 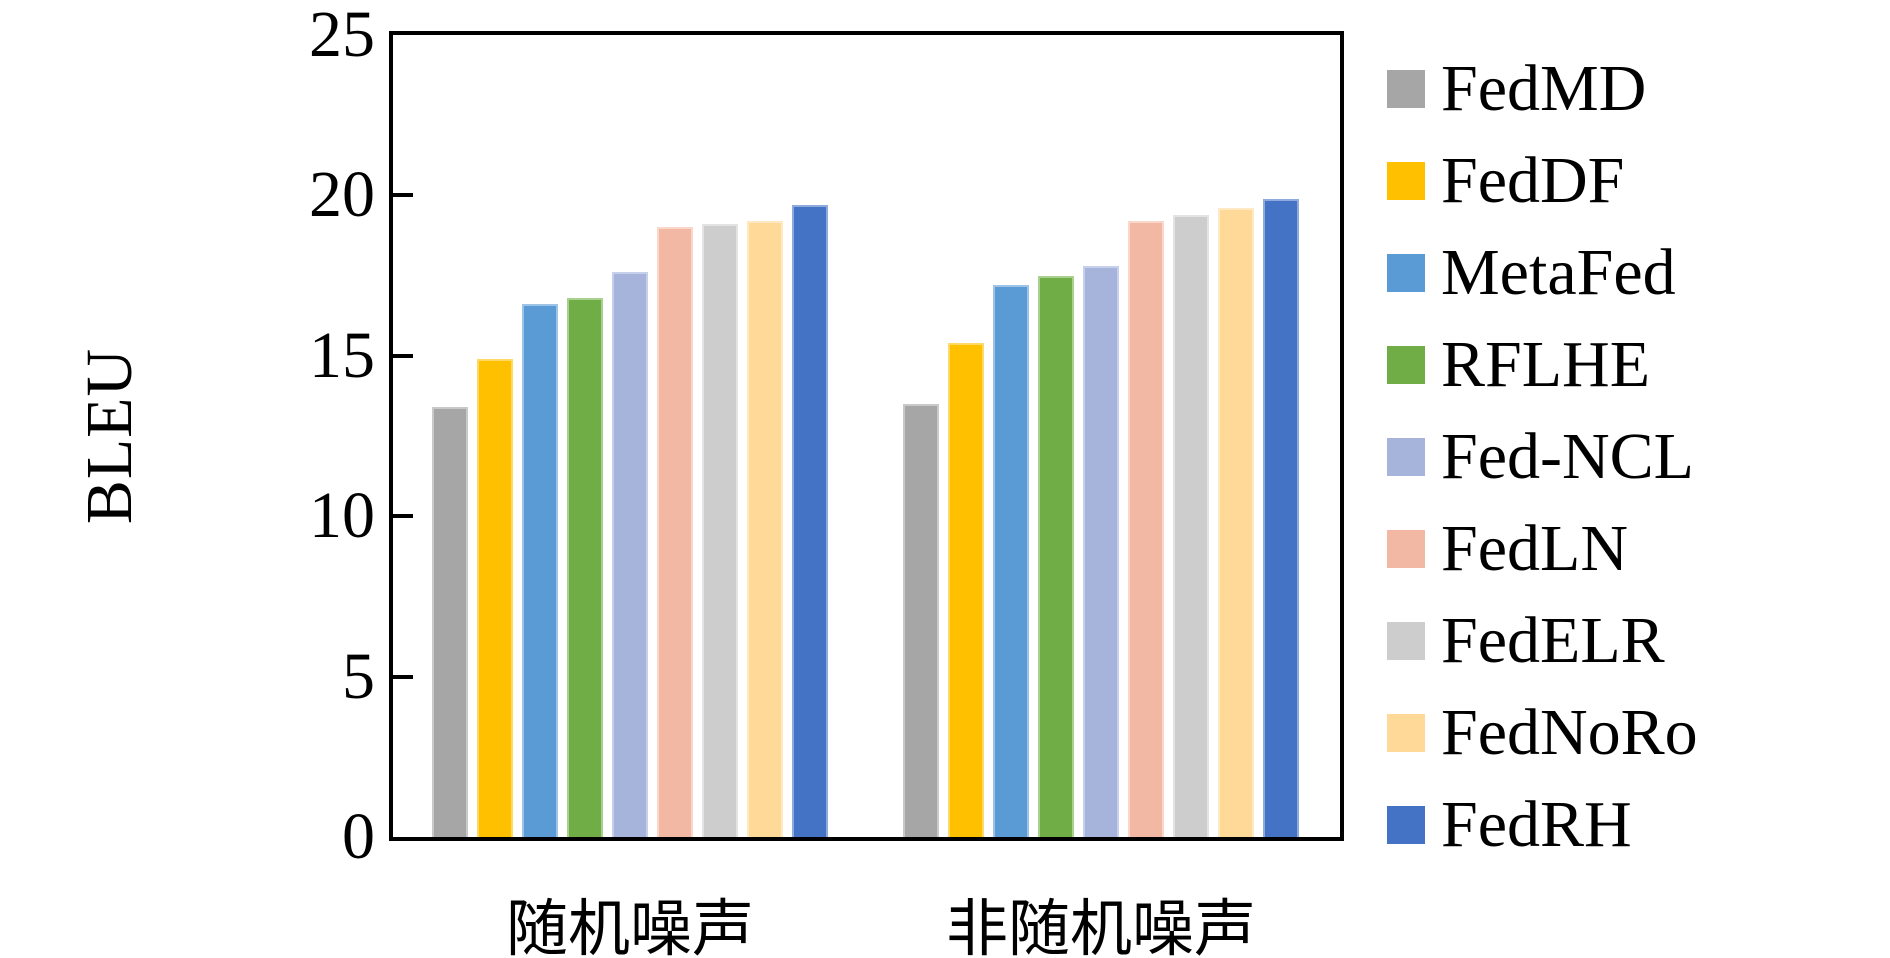 I want to click on legend-label: FedNoRo, so click(x=1569, y=732).